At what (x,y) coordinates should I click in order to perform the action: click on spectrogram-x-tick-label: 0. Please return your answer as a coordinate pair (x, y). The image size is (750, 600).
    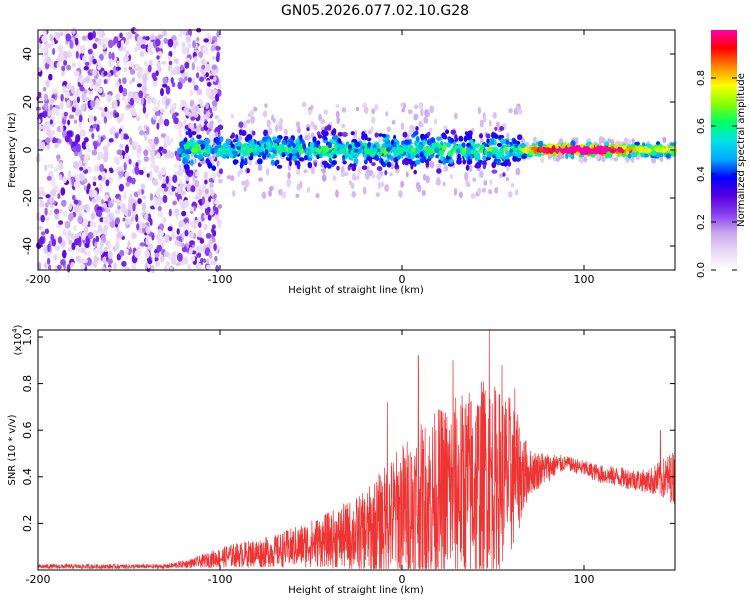
    Looking at the image, I should click on (402, 279).